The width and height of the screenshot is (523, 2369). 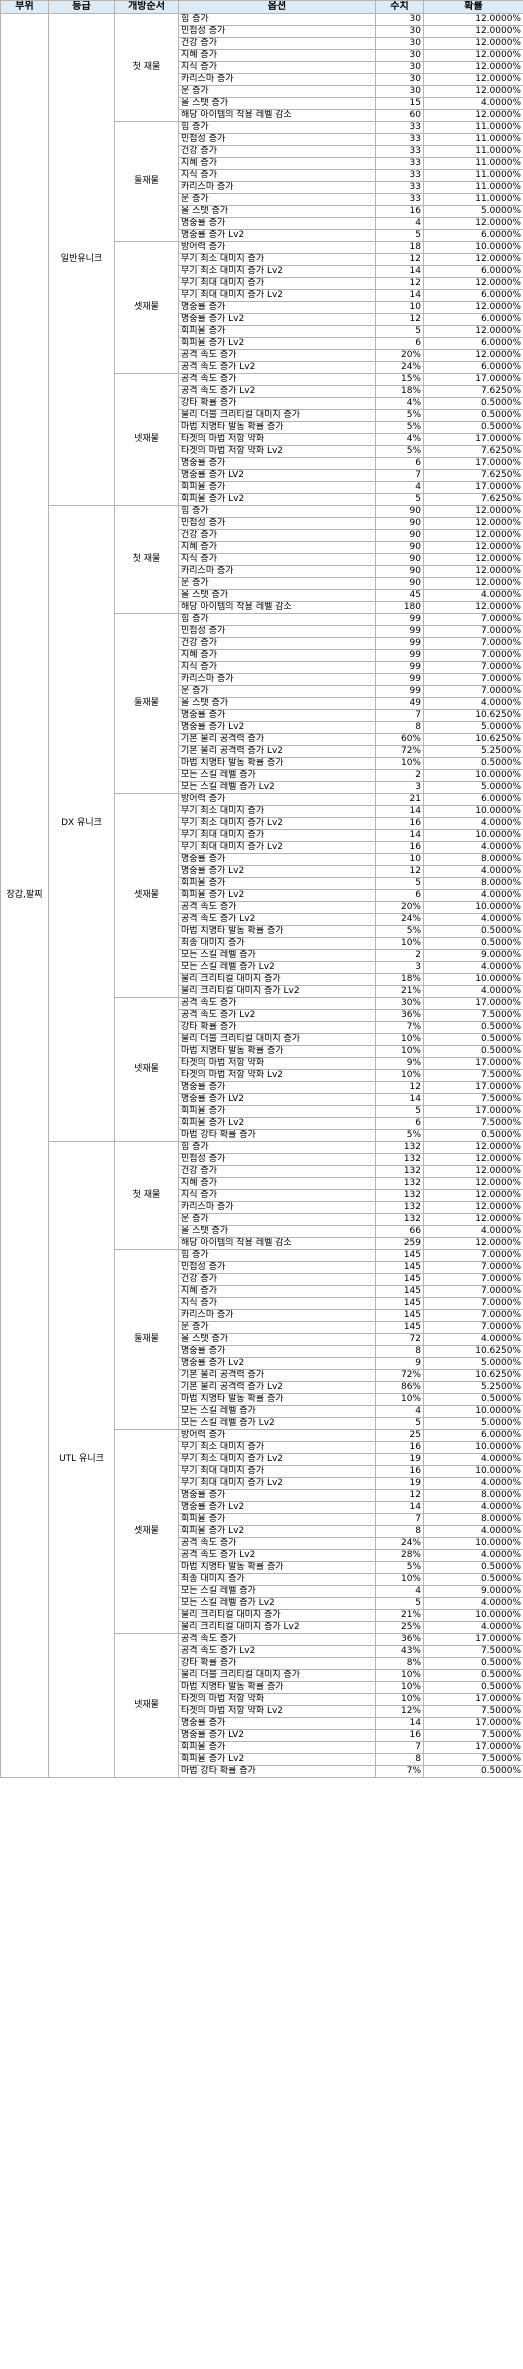 I want to click on table-row: 올 스탯 증가 45 4.0000%, so click(x=262, y=595).